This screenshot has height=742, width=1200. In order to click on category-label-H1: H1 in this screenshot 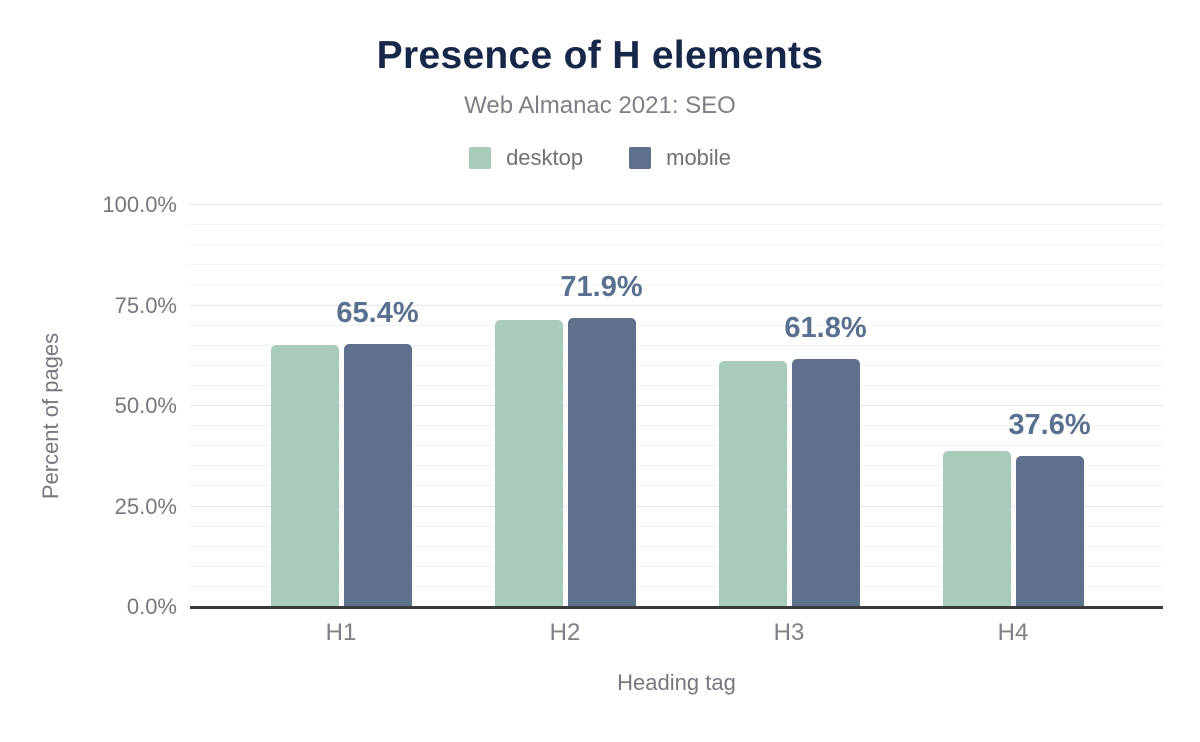, I will do `click(341, 632)`.